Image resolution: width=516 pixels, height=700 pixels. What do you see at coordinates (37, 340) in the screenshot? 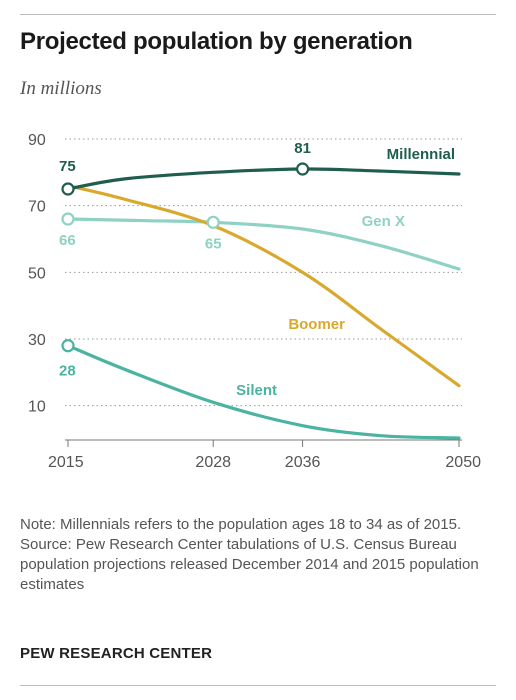
I see `y-tick-label-30: 30` at bounding box center [37, 340].